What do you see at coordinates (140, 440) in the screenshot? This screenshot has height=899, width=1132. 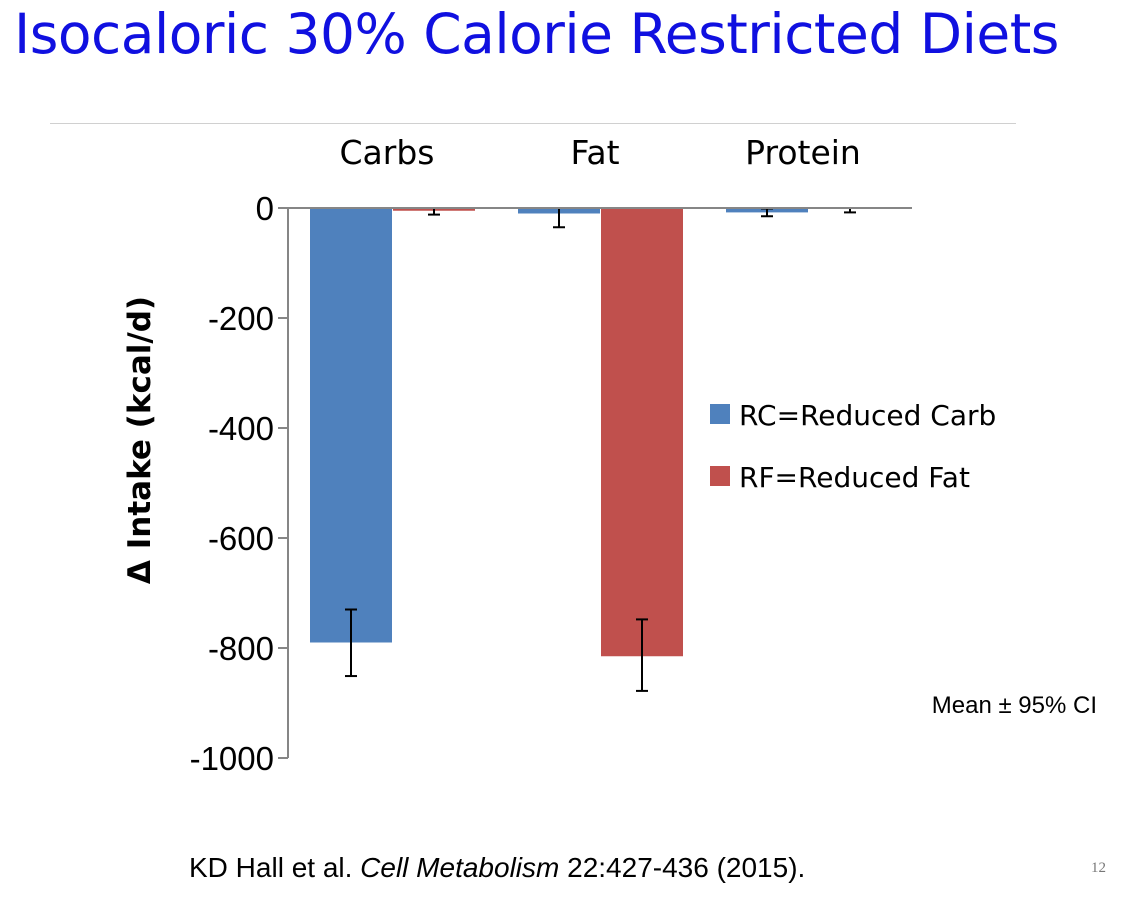 I see `y-axis-label: Δ Intake (kcal/d)` at bounding box center [140, 440].